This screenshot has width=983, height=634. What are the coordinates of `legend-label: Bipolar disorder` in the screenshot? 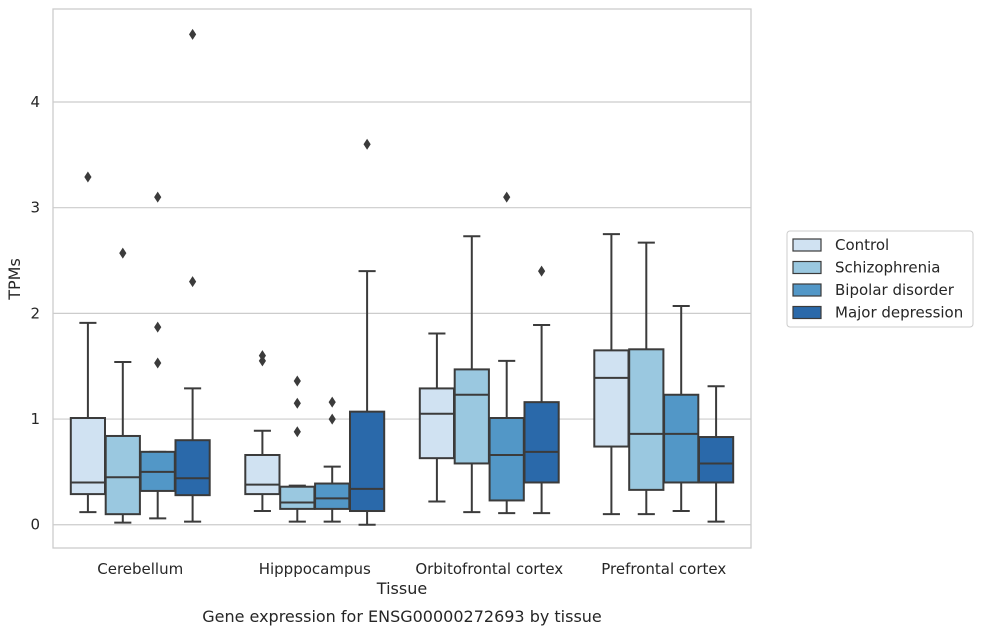 It's located at (895, 290).